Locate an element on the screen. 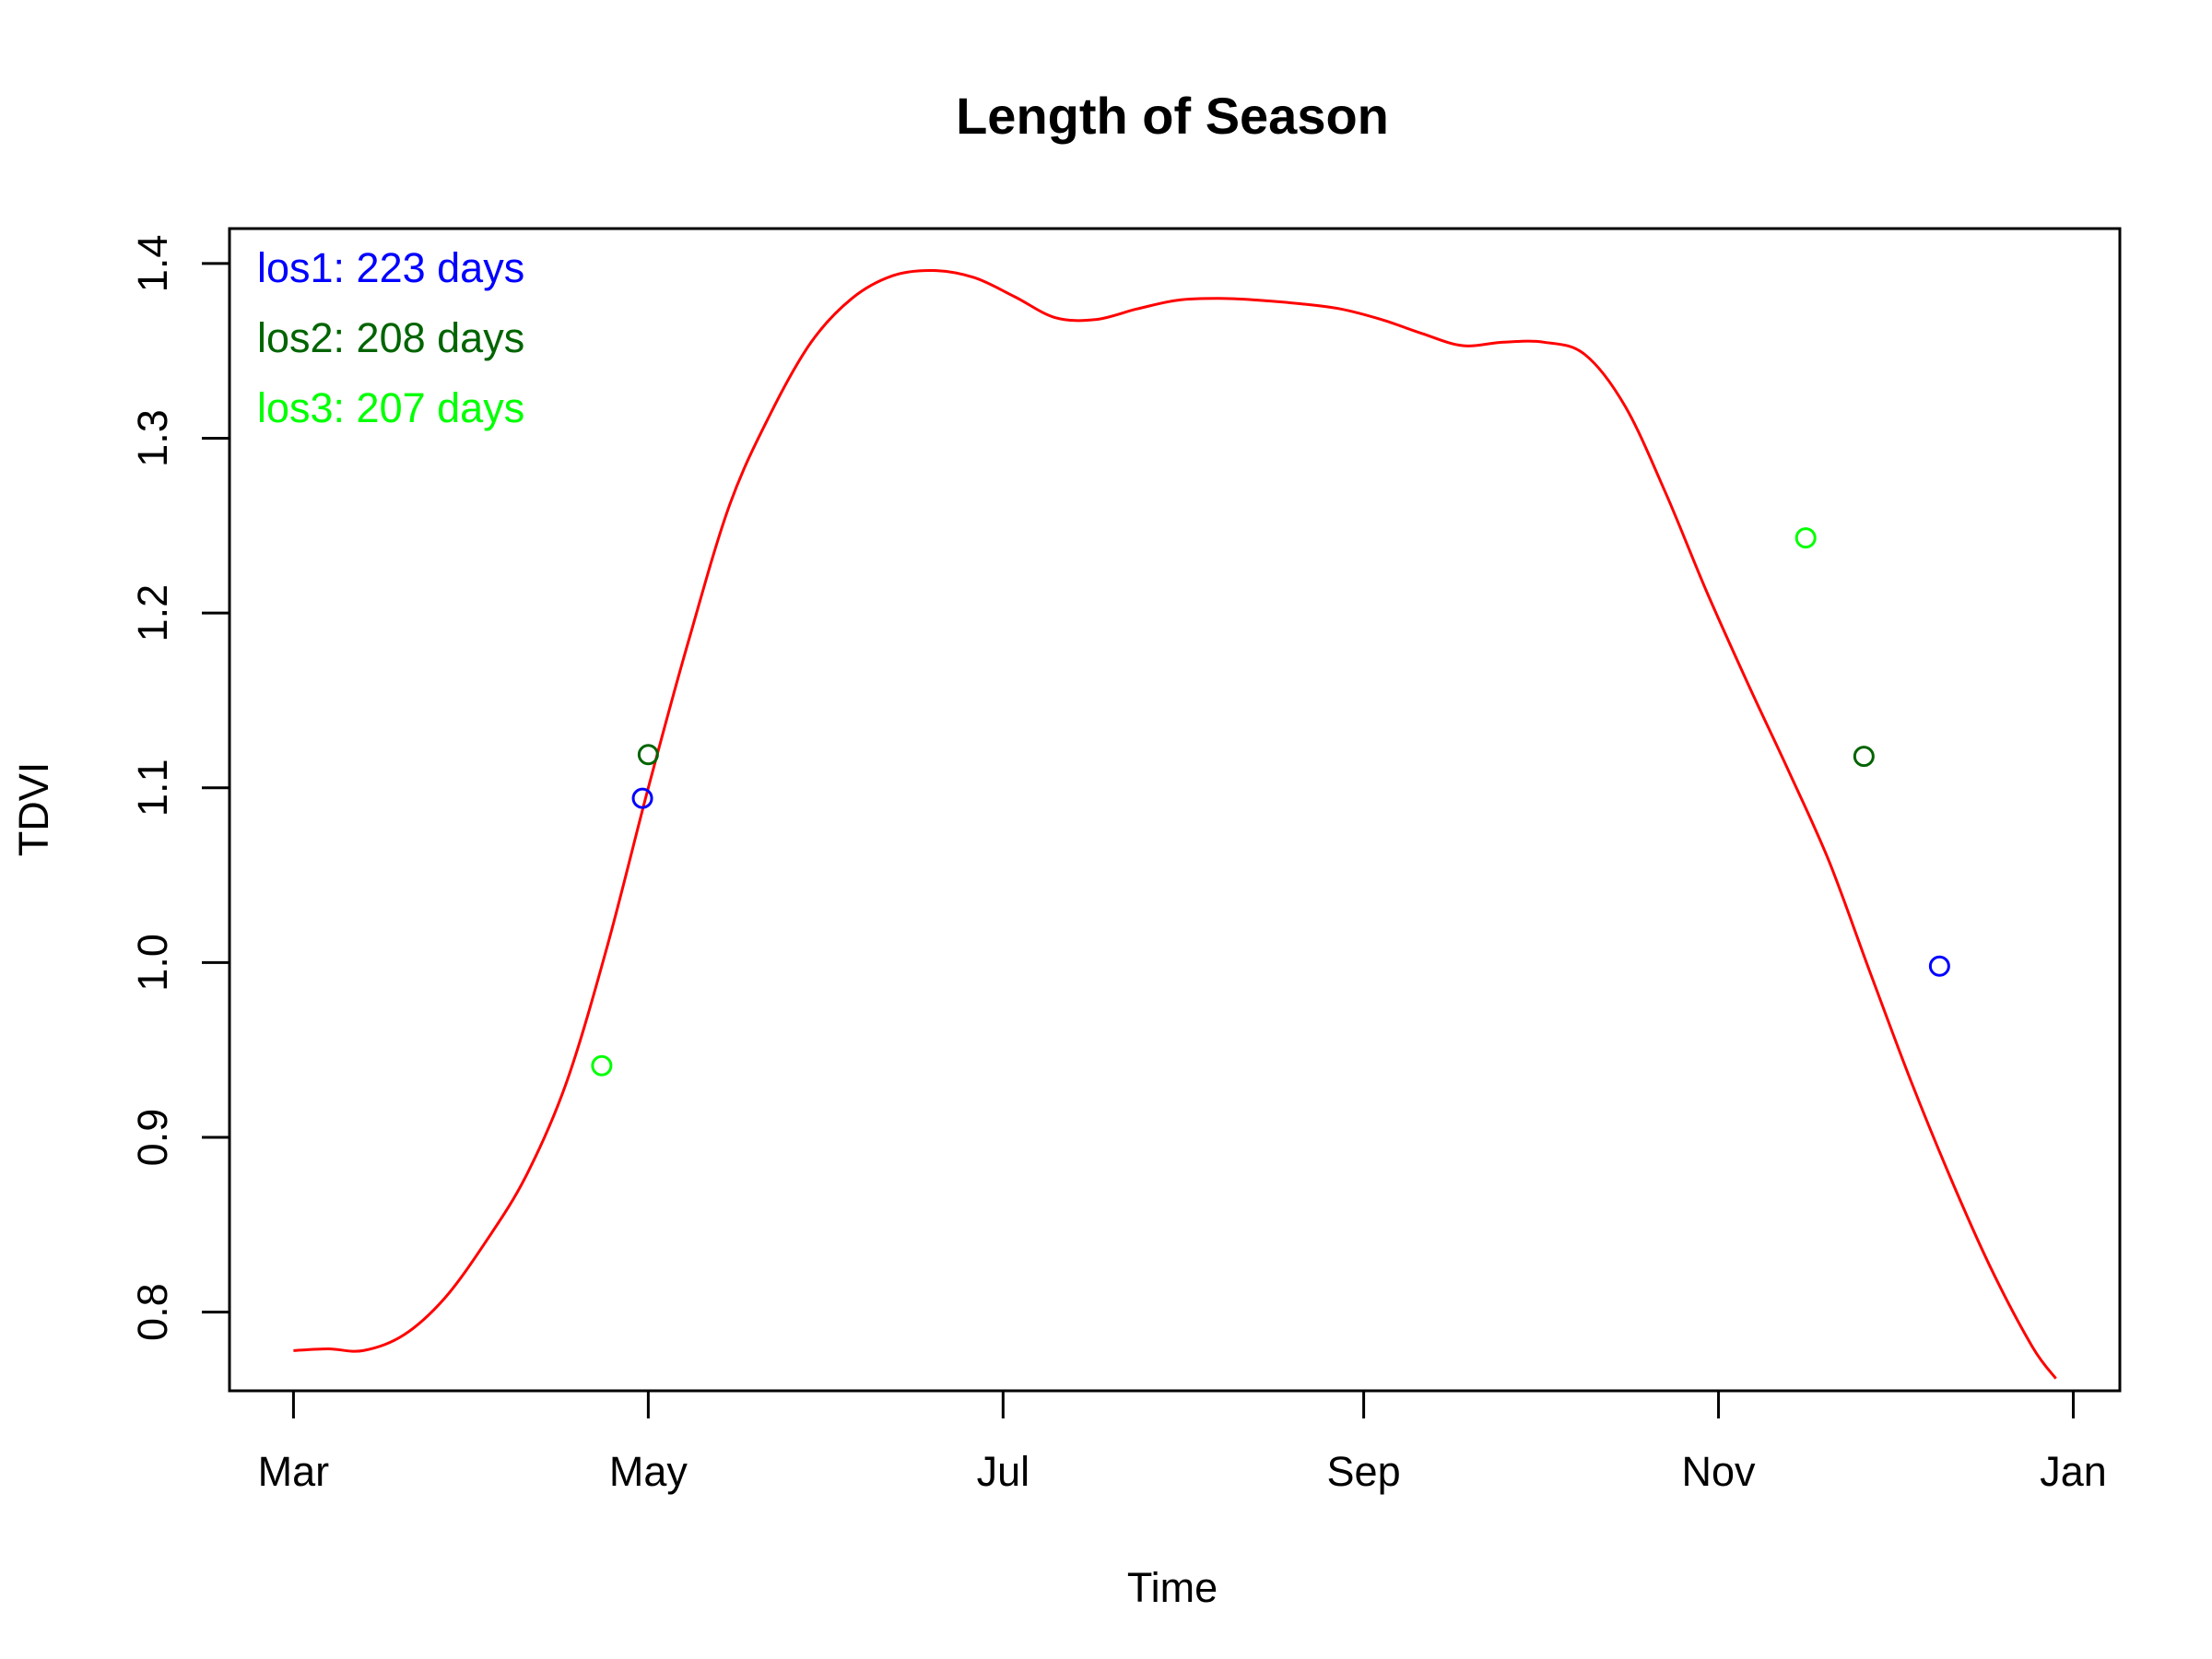  x-tick-label: Jan is located at coordinates (2073, 1471).